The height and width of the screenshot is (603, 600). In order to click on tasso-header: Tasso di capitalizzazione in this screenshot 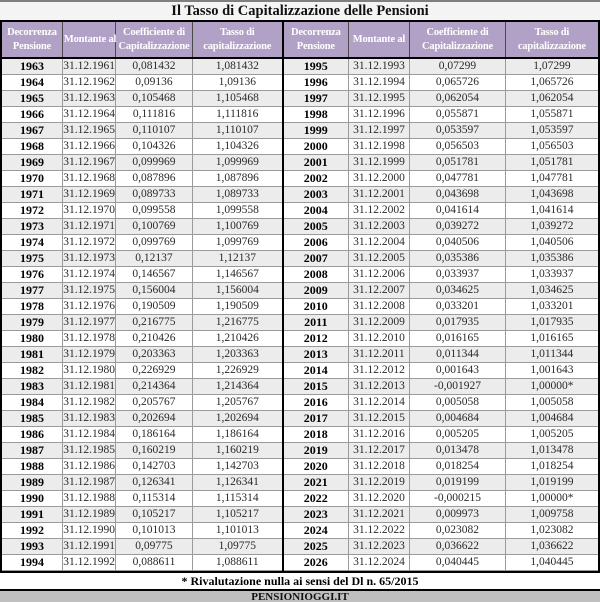, I will do `click(237, 40)`.